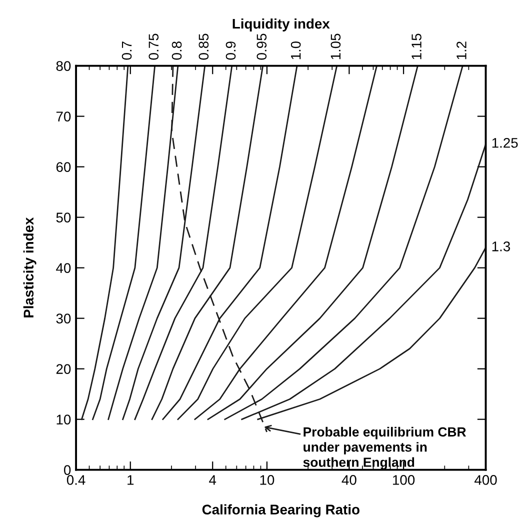 Image resolution: width=528 pixels, height=518 pixels. What do you see at coordinates (63, 369) in the screenshot?
I see `y-tick-label: 20` at bounding box center [63, 369].